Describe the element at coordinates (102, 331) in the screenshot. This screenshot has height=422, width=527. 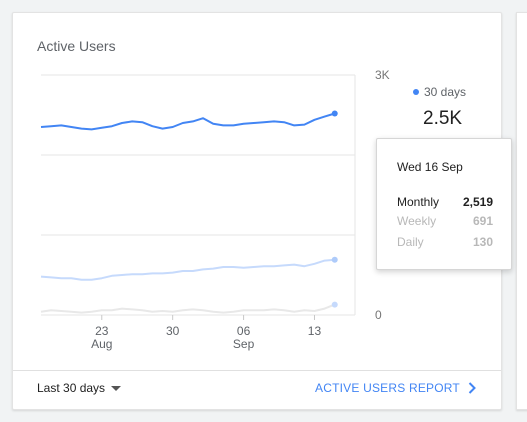
I see `x-tick-label: 23` at that location.